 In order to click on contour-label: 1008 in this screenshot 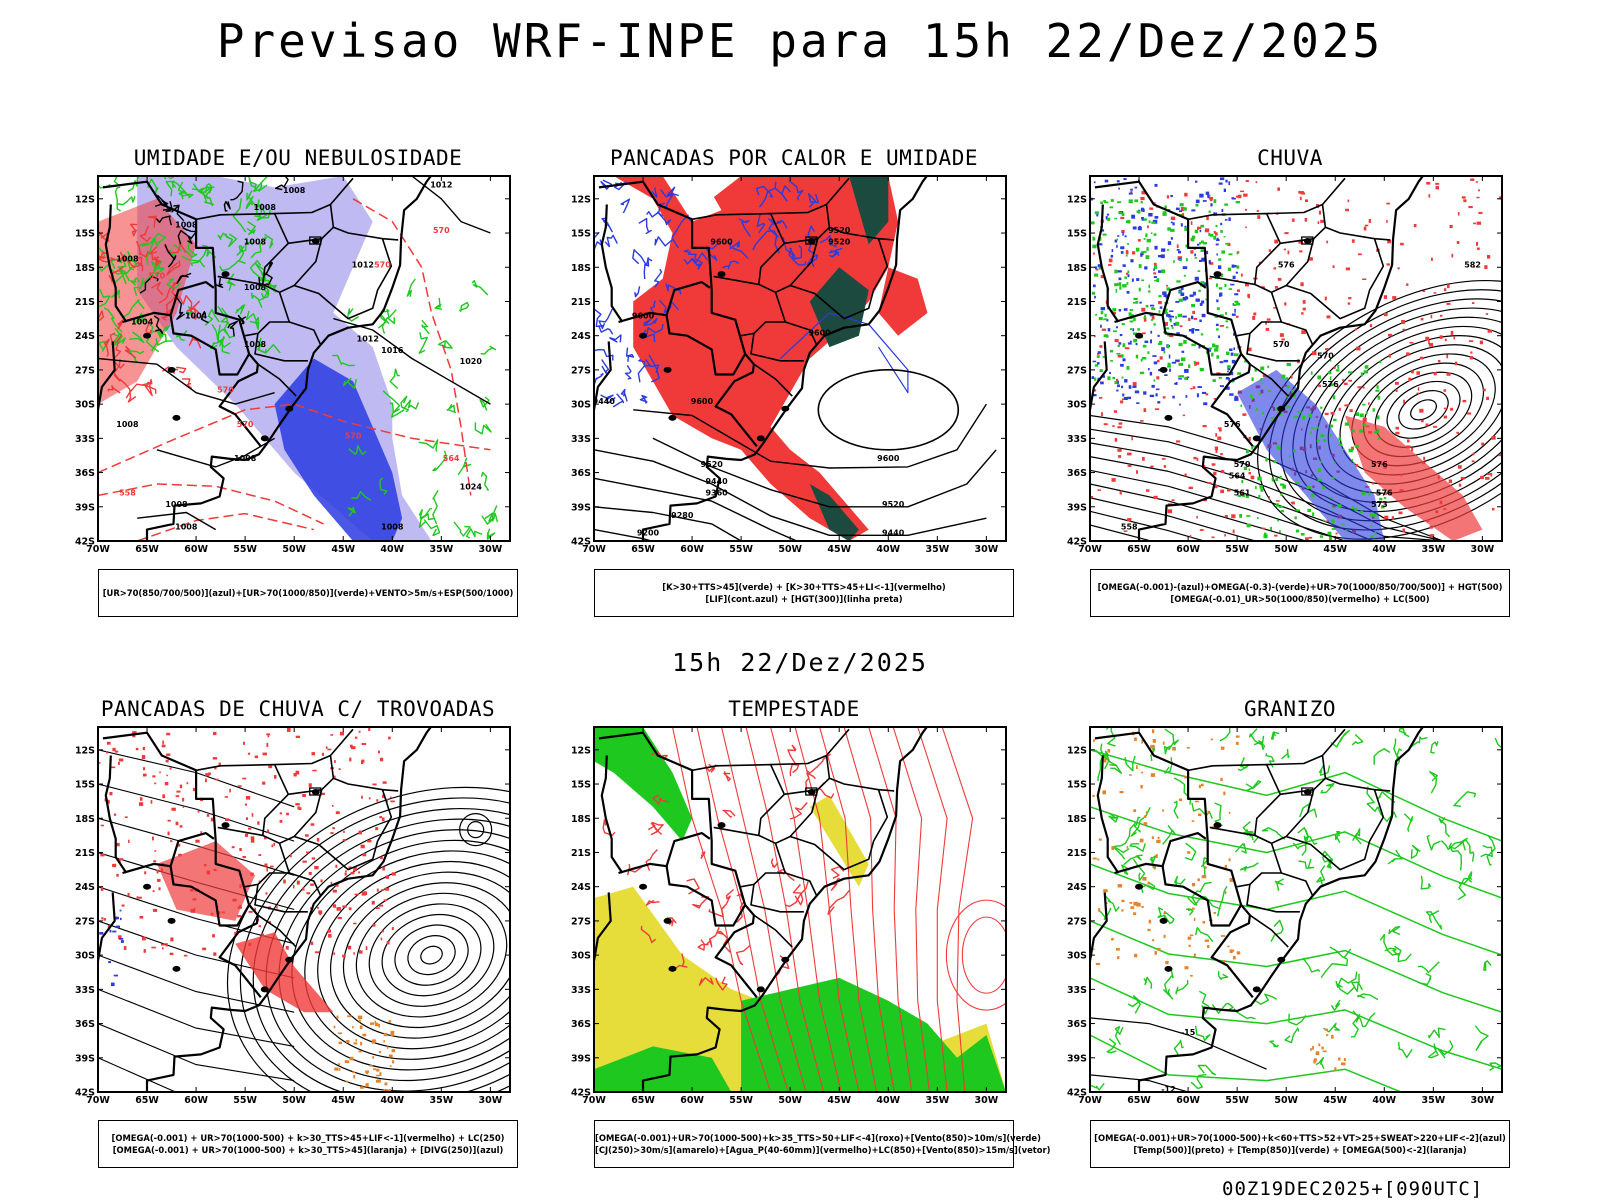, I will do `click(255, 287)`.